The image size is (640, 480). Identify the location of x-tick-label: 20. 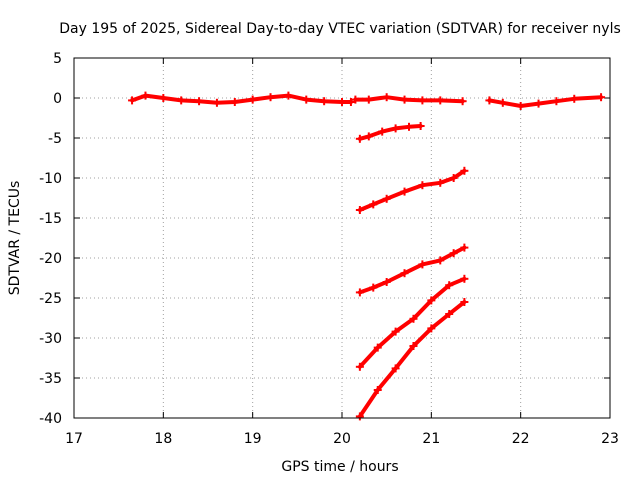
(342, 439).